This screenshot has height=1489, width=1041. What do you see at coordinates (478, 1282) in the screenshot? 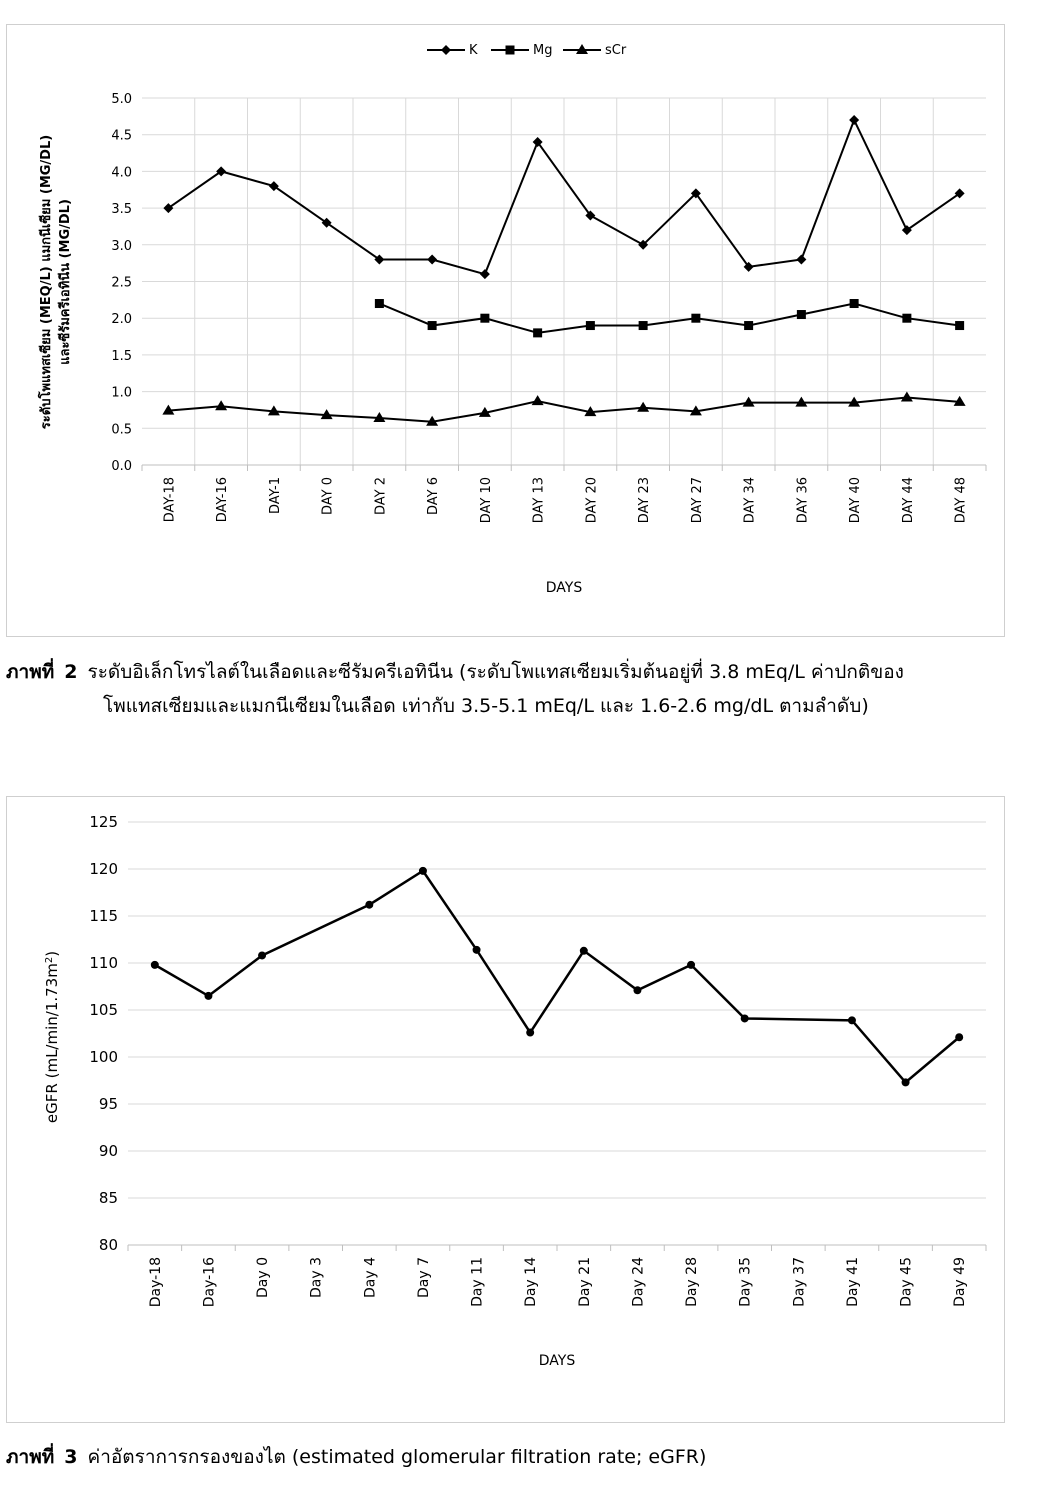
I see `x-tick-label: Day 11` at bounding box center [478, 1282].